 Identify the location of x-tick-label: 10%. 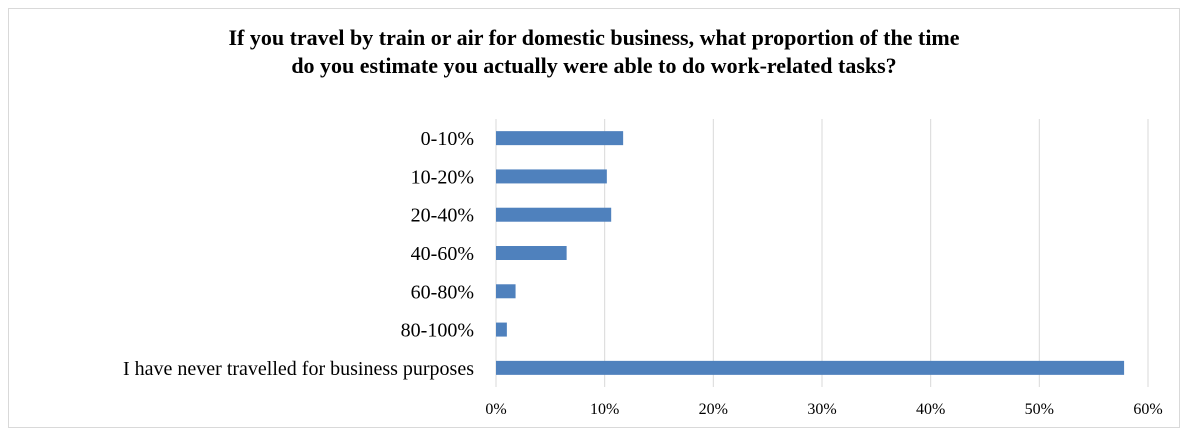
(604, 409).